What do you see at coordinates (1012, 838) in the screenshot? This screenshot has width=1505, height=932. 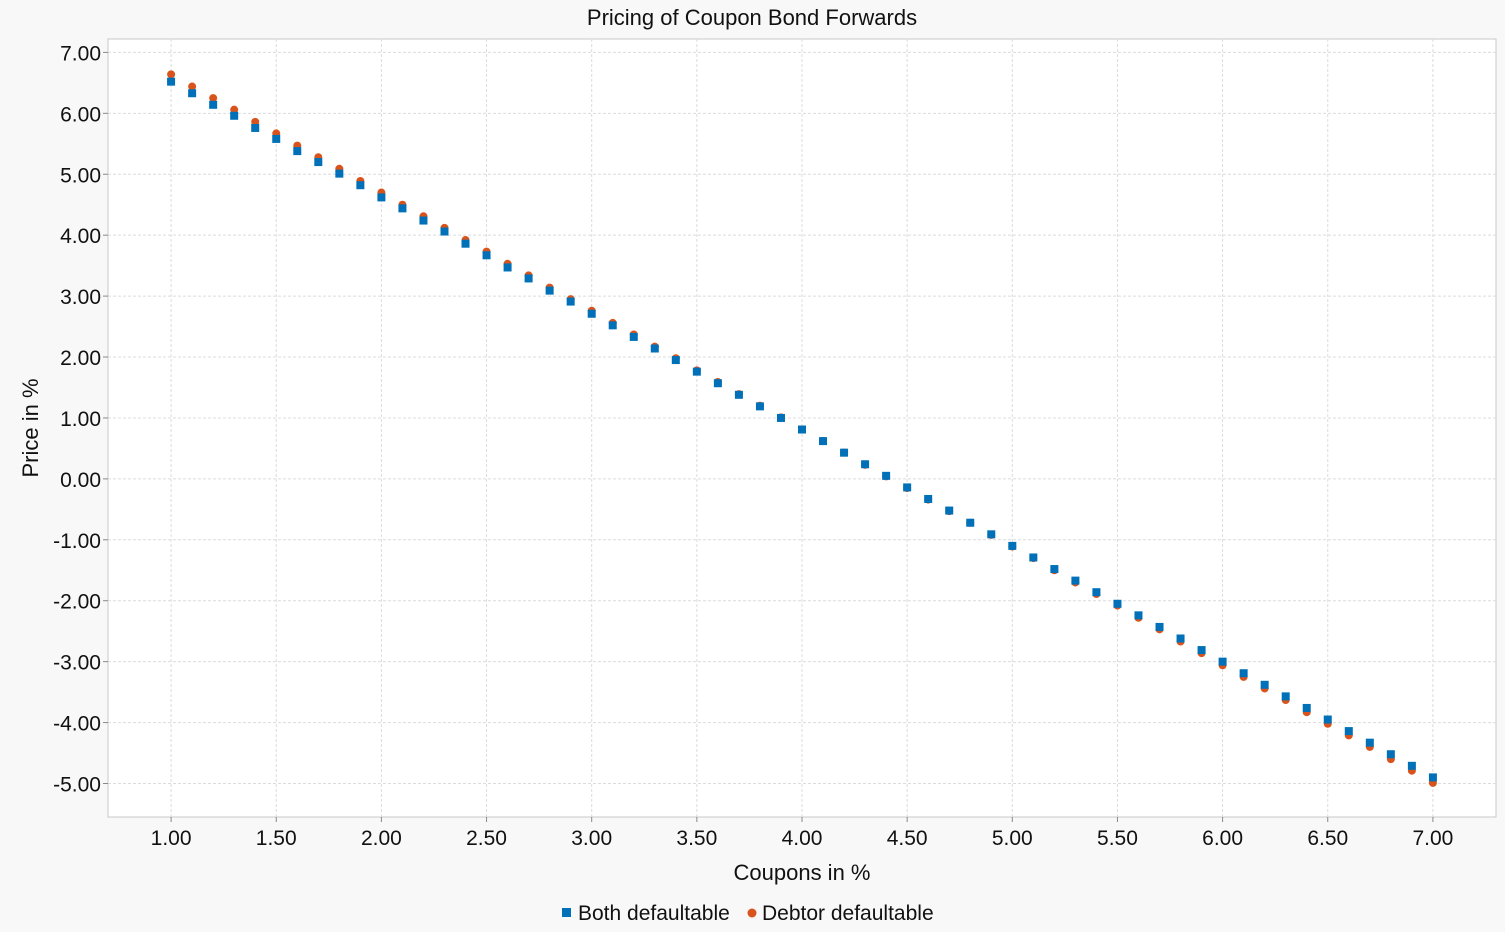 I see `x-tick-label: 5.00` at bounding box center [1012, 838].